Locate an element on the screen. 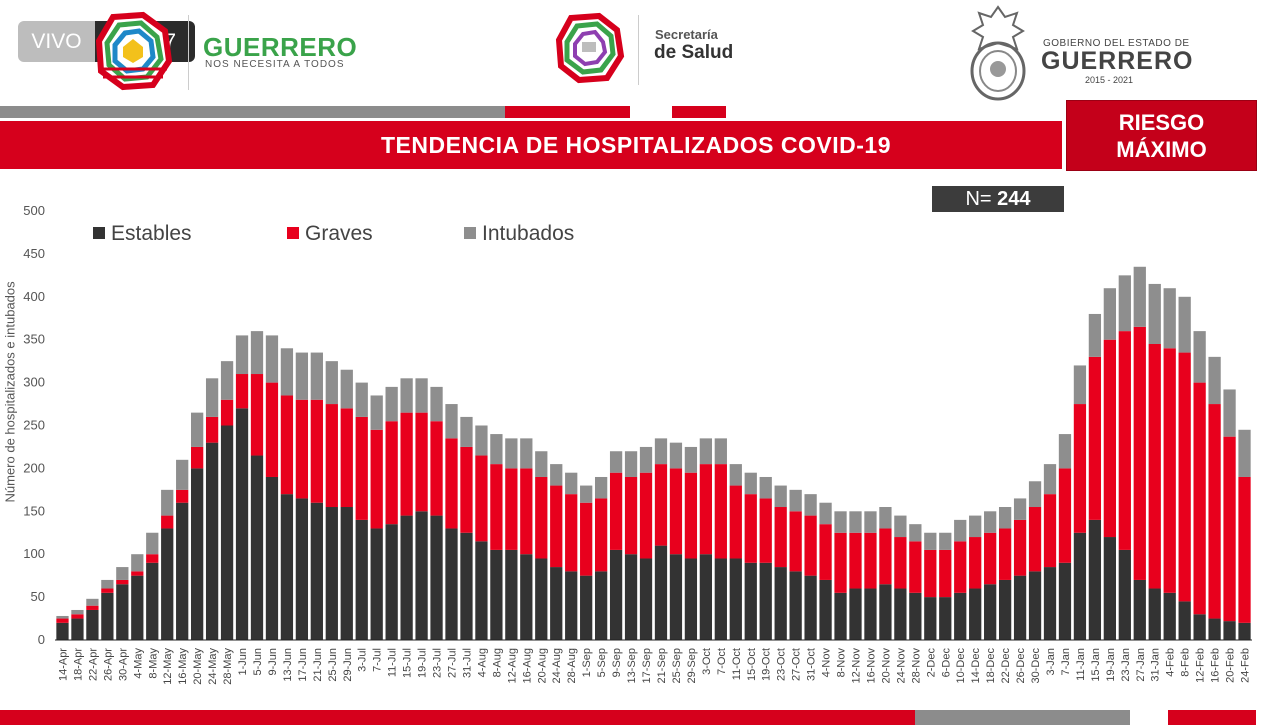 The image size is (1280, 725). salud-label: de Salud is located at coordinates (694, 52).